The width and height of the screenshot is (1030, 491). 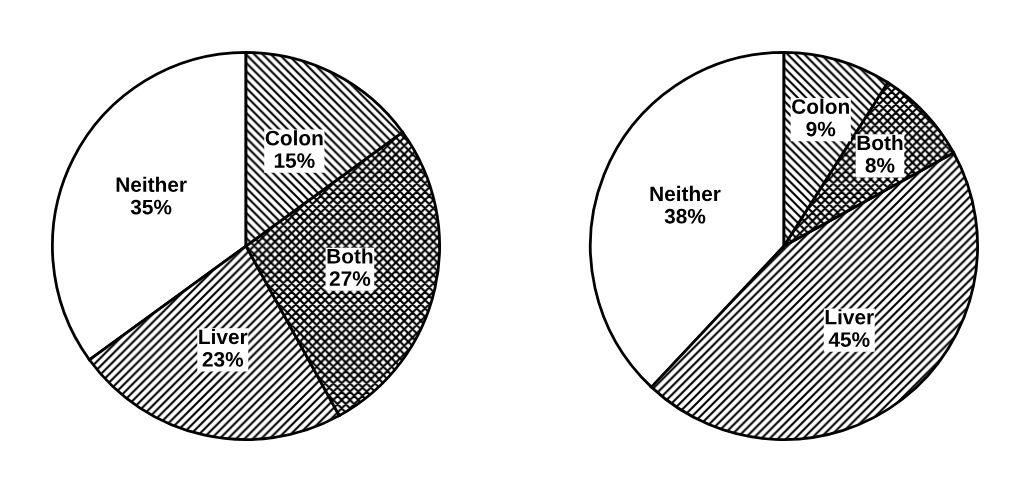 I want to click on data-label: 27%, so click(x=350, y=278).